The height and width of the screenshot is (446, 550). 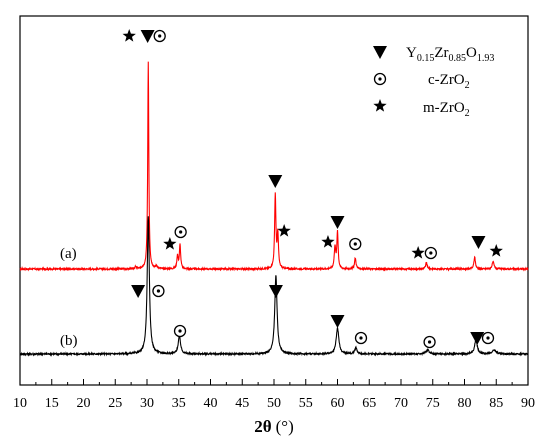 I want to click on x-tick-label: 85, so click(x=496, y=403).